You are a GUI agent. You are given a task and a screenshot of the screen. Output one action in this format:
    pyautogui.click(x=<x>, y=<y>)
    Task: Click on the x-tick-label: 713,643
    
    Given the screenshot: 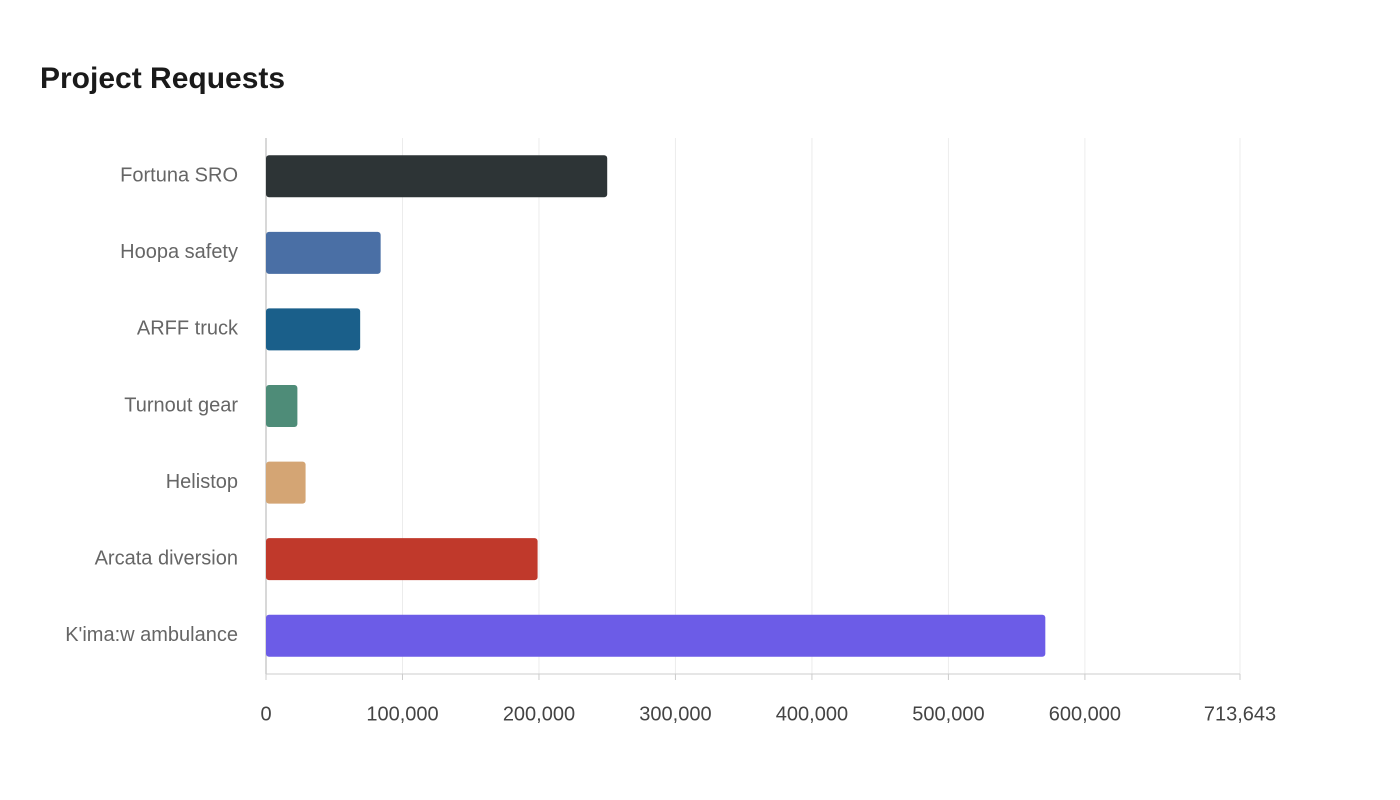 What is the action you would take?
    pyautogui.click(x=1240, y=714)
    